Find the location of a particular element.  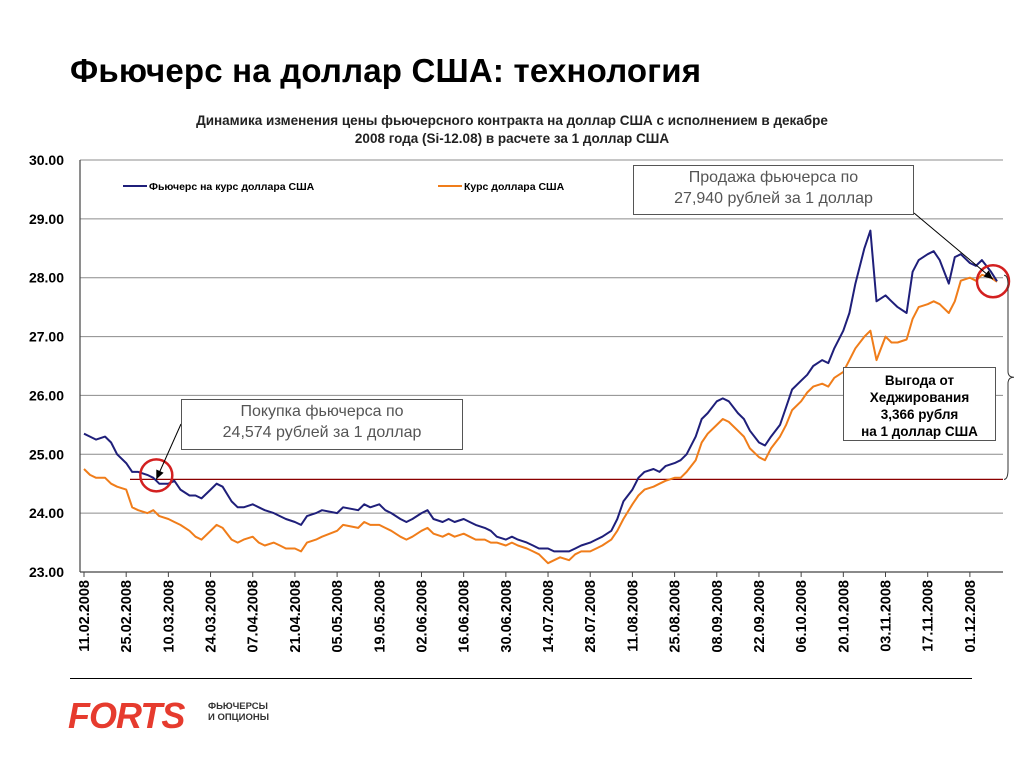

y-tick-label: 30.00 is located at coordinates (46, 160).